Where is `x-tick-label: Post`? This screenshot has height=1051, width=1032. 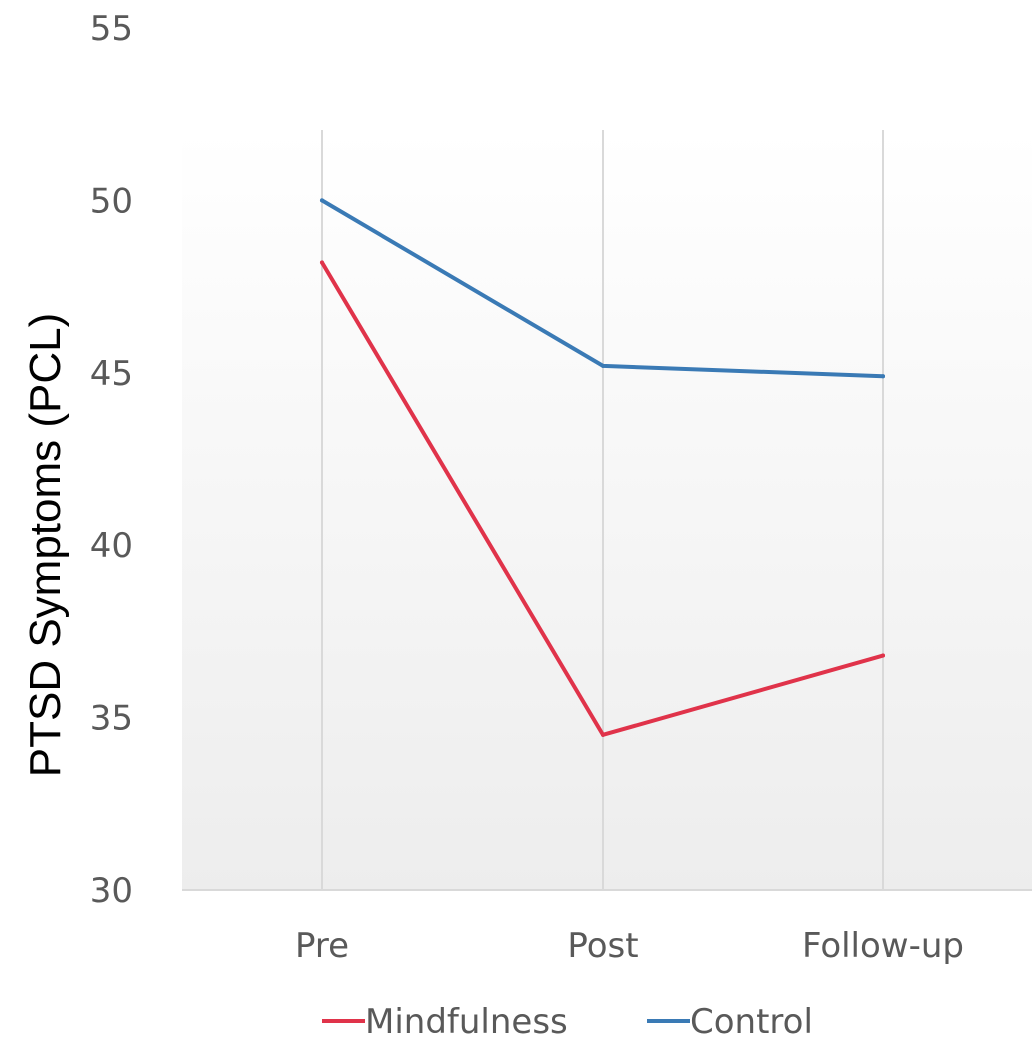
x-tick-label: Post is located at coordinates (602, 946).